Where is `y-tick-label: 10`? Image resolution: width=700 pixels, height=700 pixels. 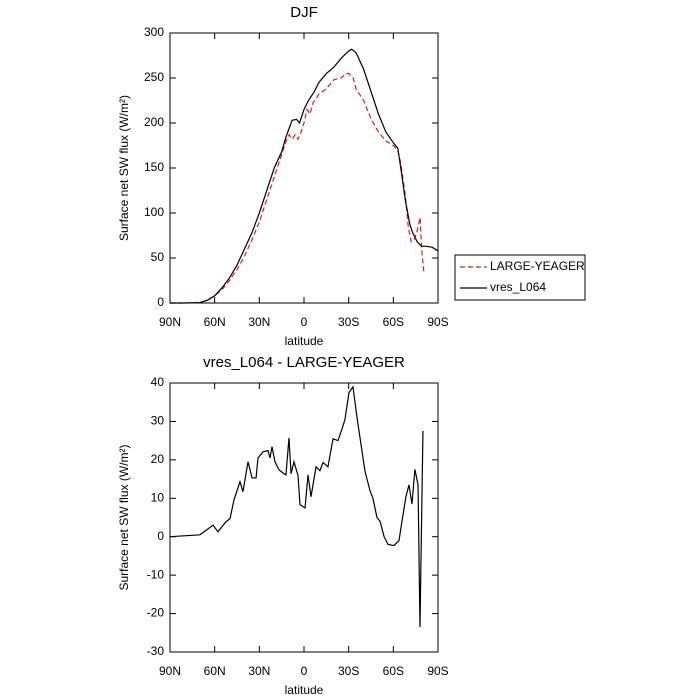 y-tick-label: 10 is located at coordinates (158, 497).